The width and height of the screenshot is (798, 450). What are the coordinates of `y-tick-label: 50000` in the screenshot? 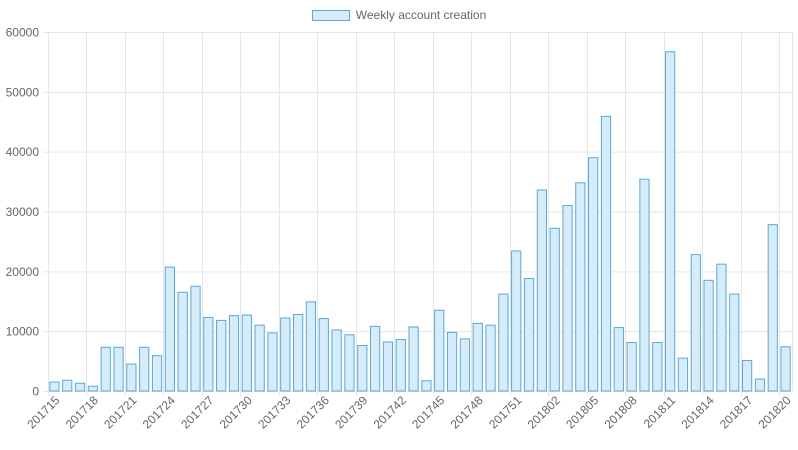 It's located at (23, 92).